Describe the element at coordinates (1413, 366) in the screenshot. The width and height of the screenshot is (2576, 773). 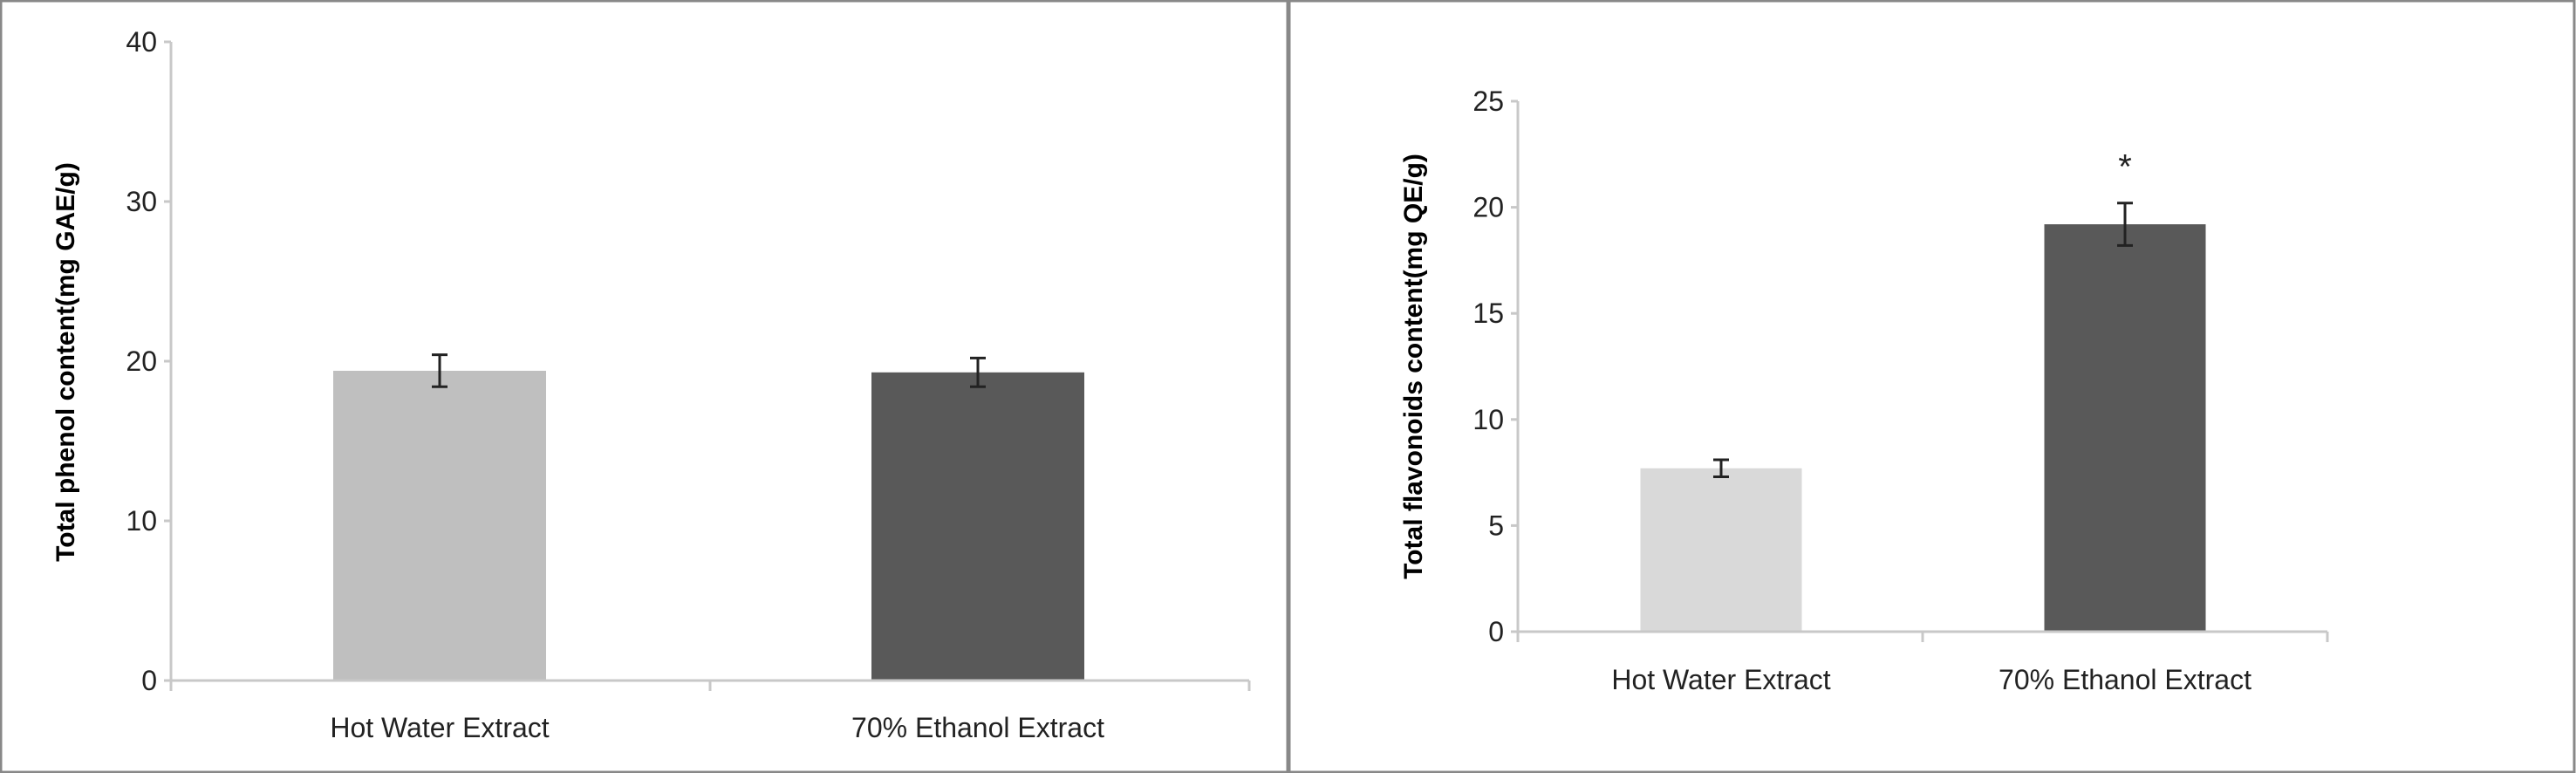
I see `y-axis-label: Total flavonoids content(mg QE/g)` at that location.